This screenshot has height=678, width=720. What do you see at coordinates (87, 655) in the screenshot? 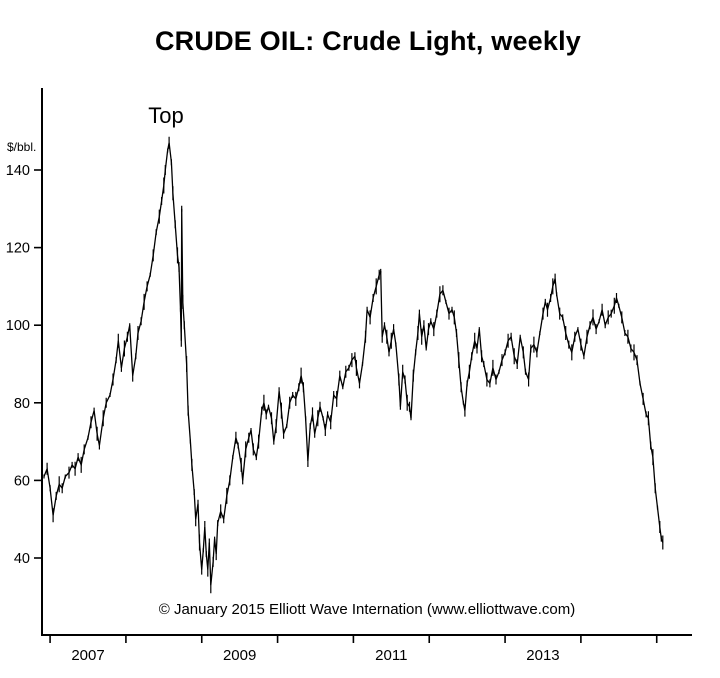
I see `x-tick-label: 2007` at bounding box center [87, 655].